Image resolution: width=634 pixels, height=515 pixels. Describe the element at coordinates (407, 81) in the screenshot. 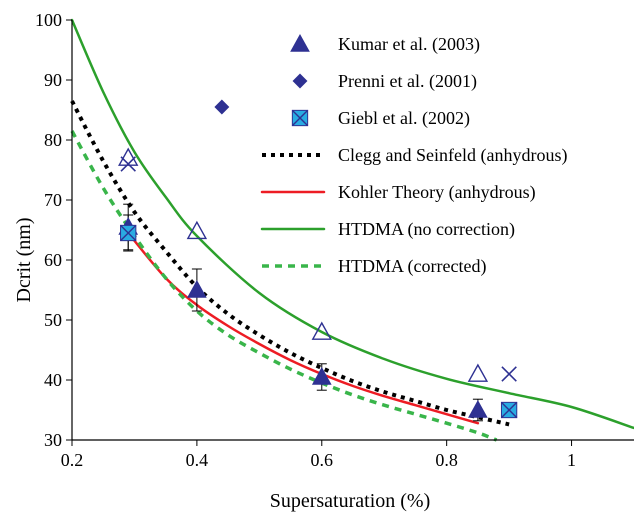

I see `legend-label: Prenni et al. (2001)` at that location.